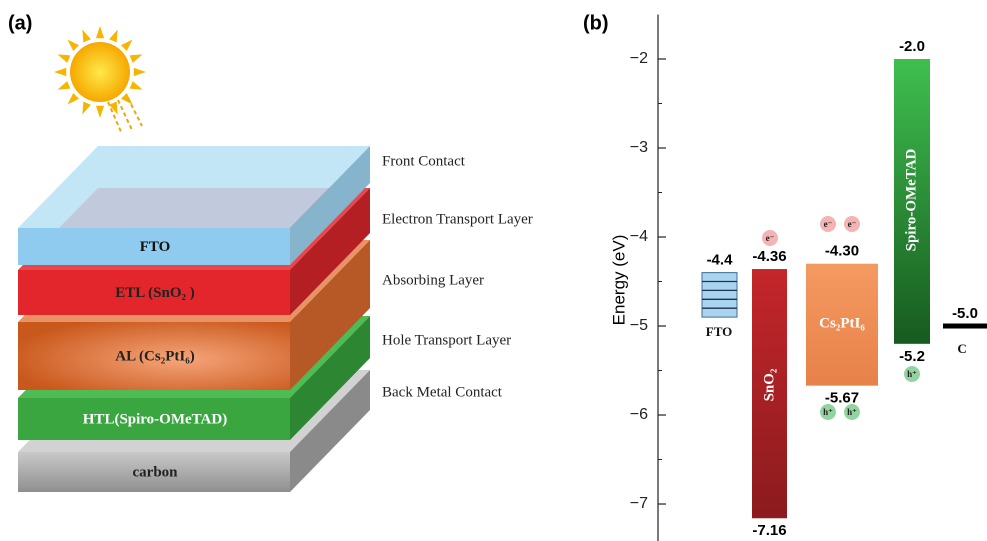 The height and width of the screenshot is (541, 987). What do you see at coordinates (424, 161) in the screenshot?
I see `annotation: Front Contact` at bounding box center [424, 161].